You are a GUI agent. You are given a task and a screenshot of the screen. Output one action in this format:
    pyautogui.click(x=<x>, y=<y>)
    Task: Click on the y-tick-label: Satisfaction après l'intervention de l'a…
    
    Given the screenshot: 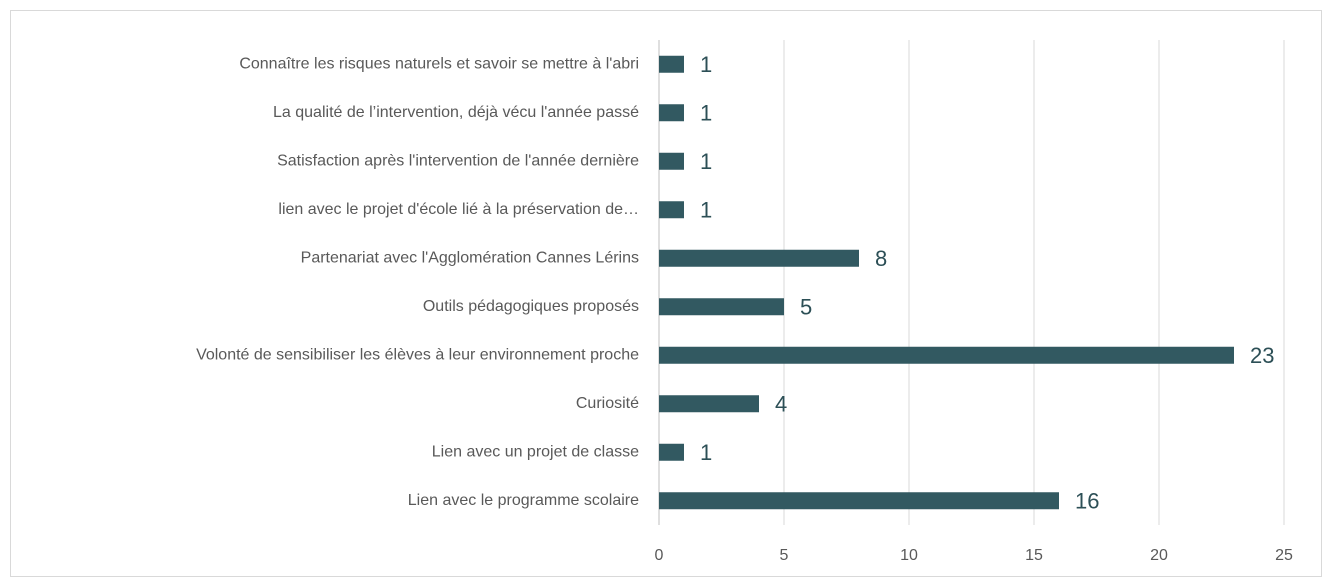 What is the action you would take?
    pyautogui.click(x=458, y=160)
    